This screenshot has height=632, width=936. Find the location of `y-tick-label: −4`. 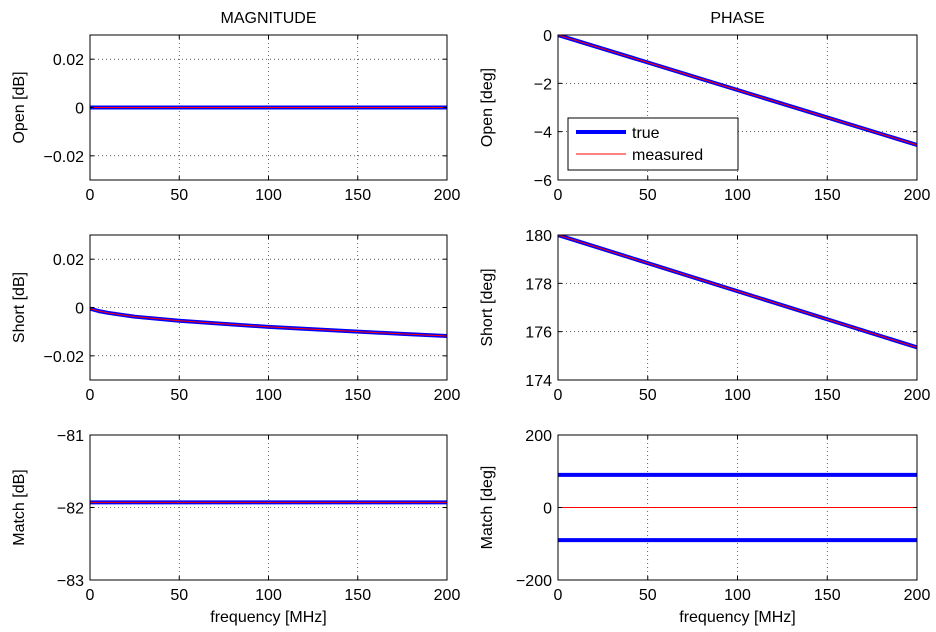

y-tick-label: −4 is located at coordinates (543, 133).